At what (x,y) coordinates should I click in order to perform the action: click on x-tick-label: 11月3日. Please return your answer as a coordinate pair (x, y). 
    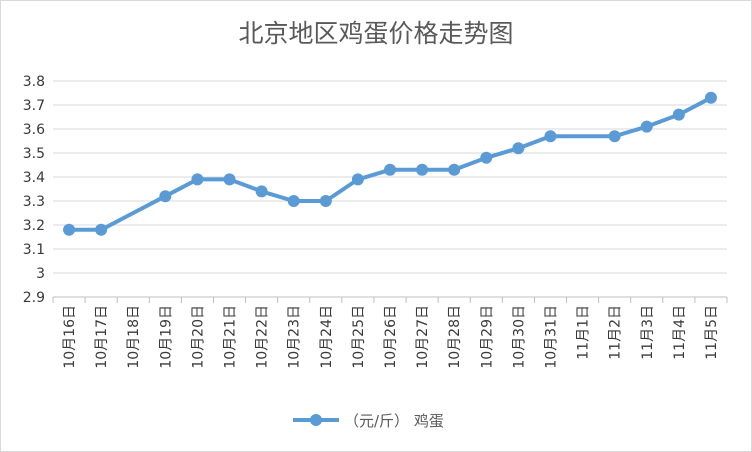
    Looking at the image, I should click on (648, 332).